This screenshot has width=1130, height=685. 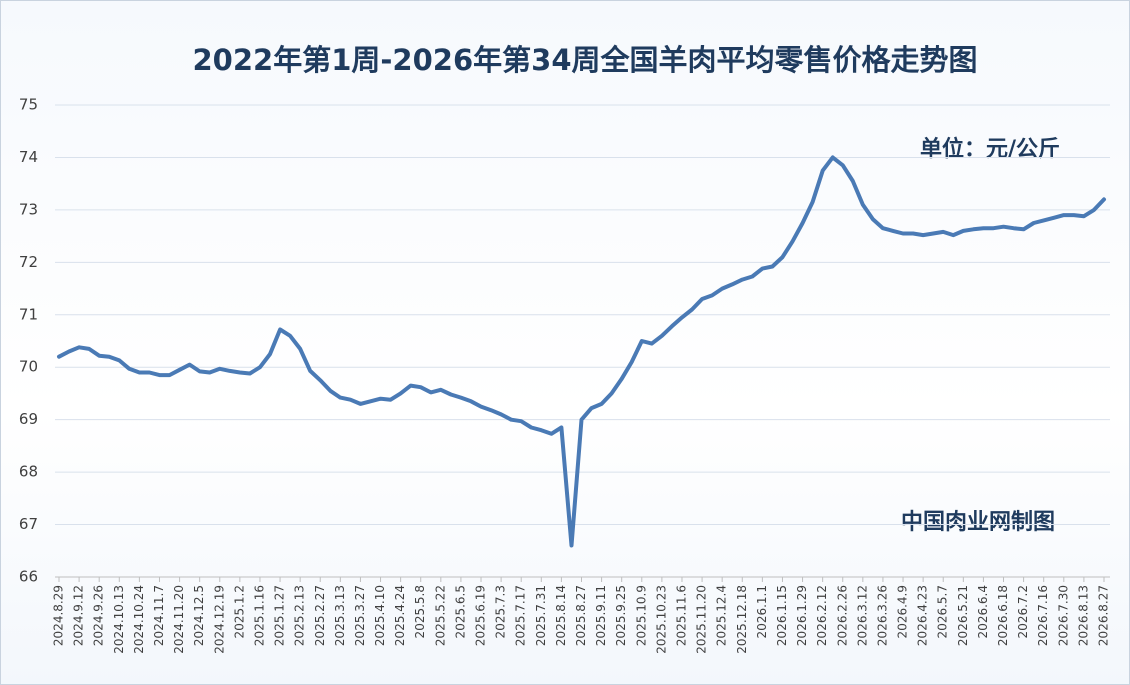 I want to click on y-tick-label: 72, so click(x=28, y=262).